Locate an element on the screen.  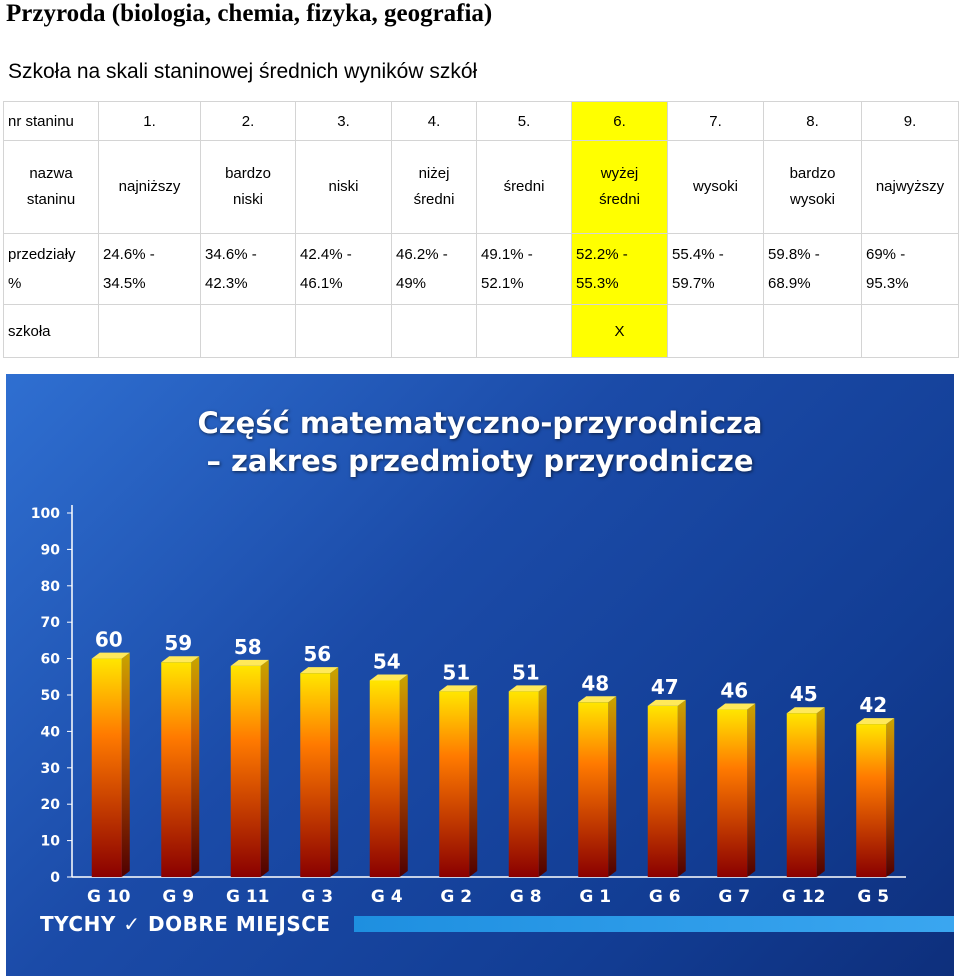
stanine-name-cell-line: najwyższy is located at coordinates (910, 186).